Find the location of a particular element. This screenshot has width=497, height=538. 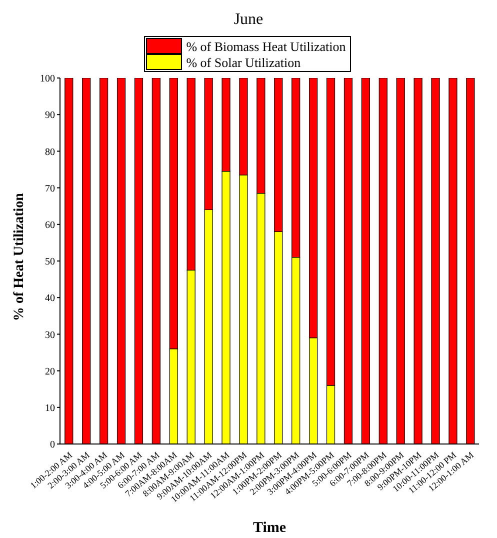

x-axis-title: Time is located at coordinates (269, 528).